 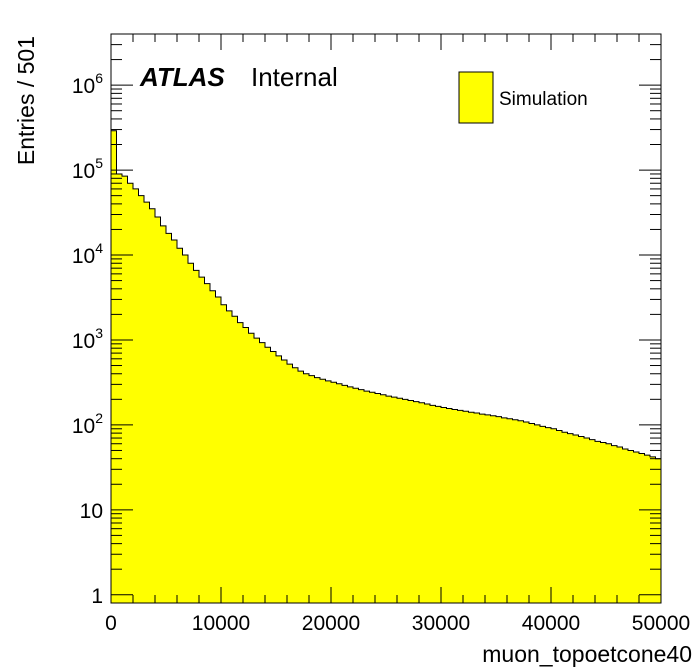 What do you see at coordinates (331, 623) in the screenshot?
I see `x-tick-label: 20000` at bounding box center [331, 623].